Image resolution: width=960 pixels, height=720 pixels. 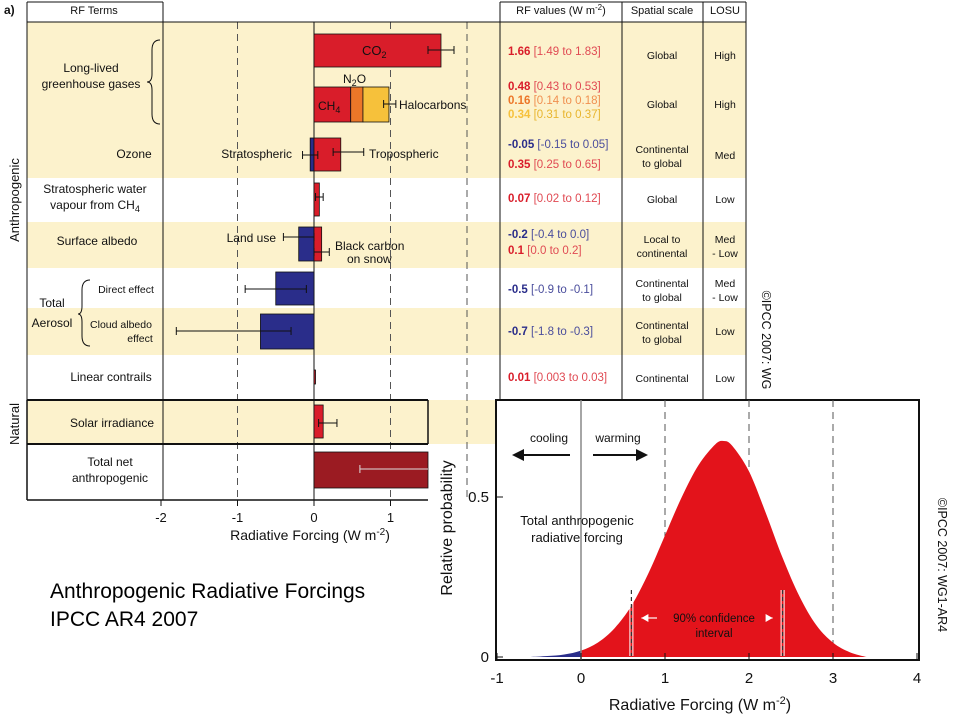 I want to click on x-tick-label-b: 1, so click(x=665, y=678).